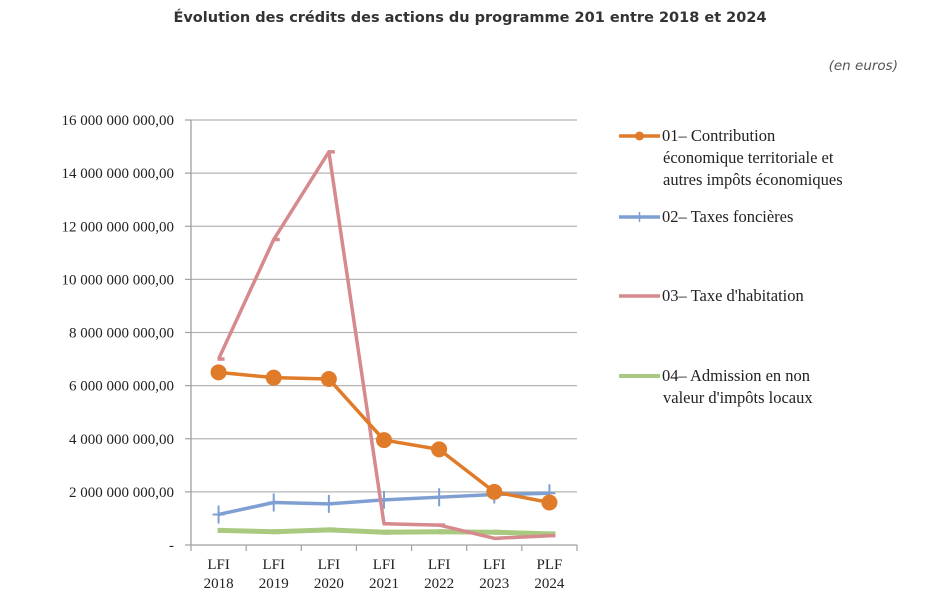  Describe the element at coordinates (494, 584) in the screenshot. I see `x-tick-label: 2023` at that location.